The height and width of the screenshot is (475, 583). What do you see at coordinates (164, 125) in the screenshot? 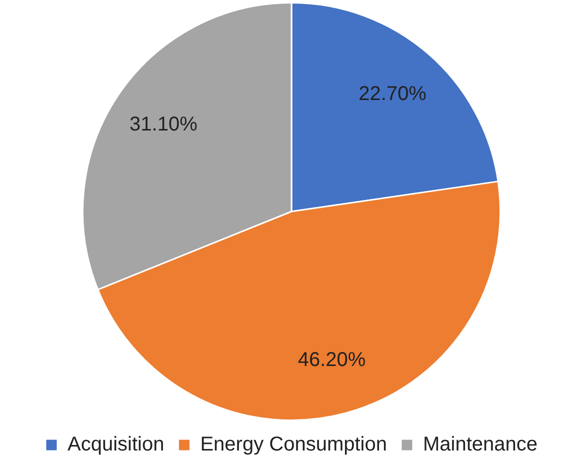
I see `data-label: 31.10%` at bounding box center [164, 125].